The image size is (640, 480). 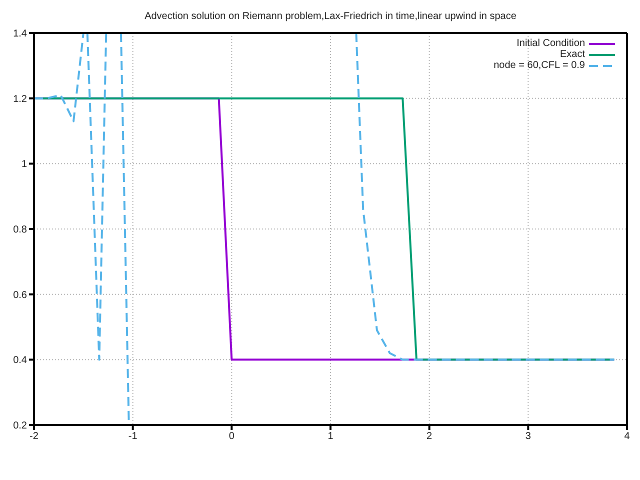 I want to click on y-tick-label: 0.2, so click(x=20, y=426).